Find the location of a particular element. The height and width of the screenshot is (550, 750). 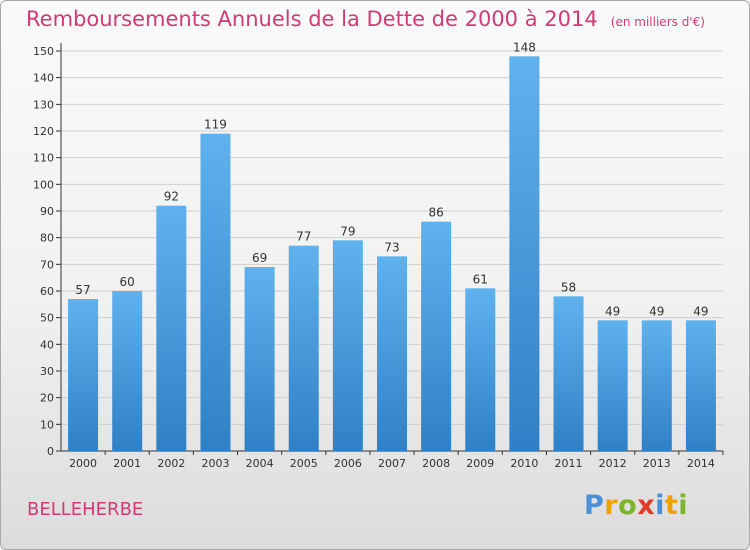

y-tick-label: 10 is located at coordinates (47, 424).